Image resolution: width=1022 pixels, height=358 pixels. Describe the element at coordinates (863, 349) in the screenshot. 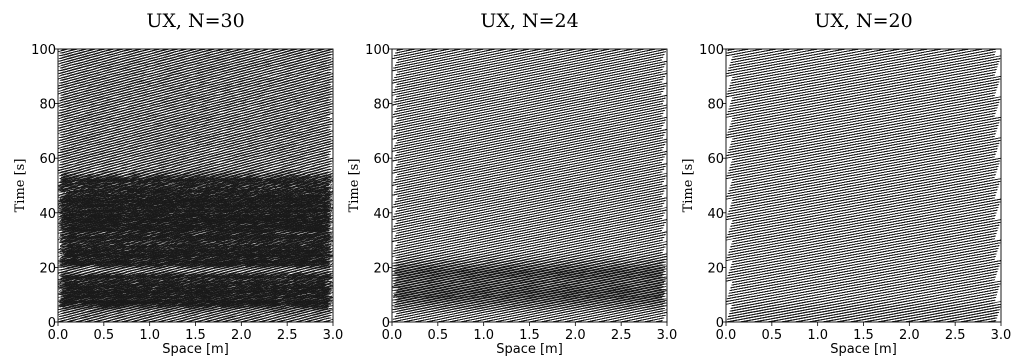

I see `x-axis-label: Space [m]` at that location.